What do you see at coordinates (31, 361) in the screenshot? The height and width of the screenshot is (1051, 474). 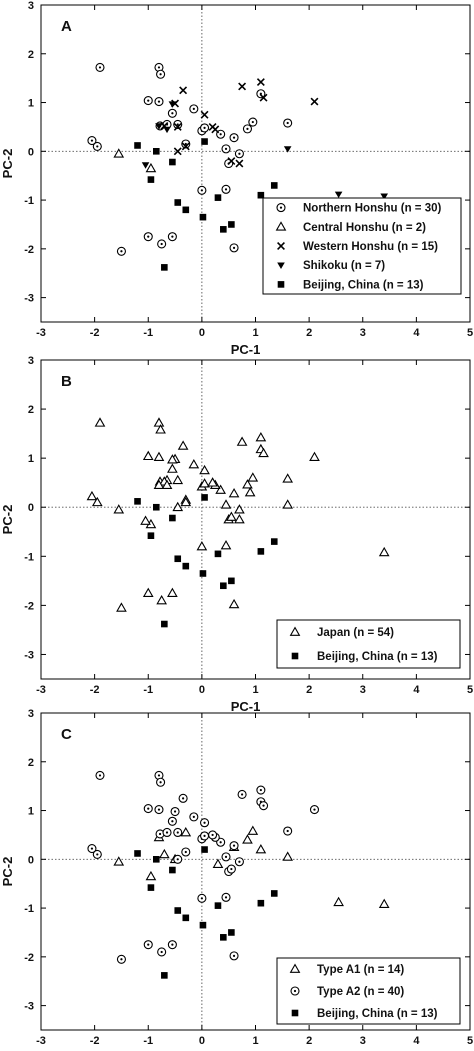 I see `y-tick-label: 3` at bounding box center [31, 361].